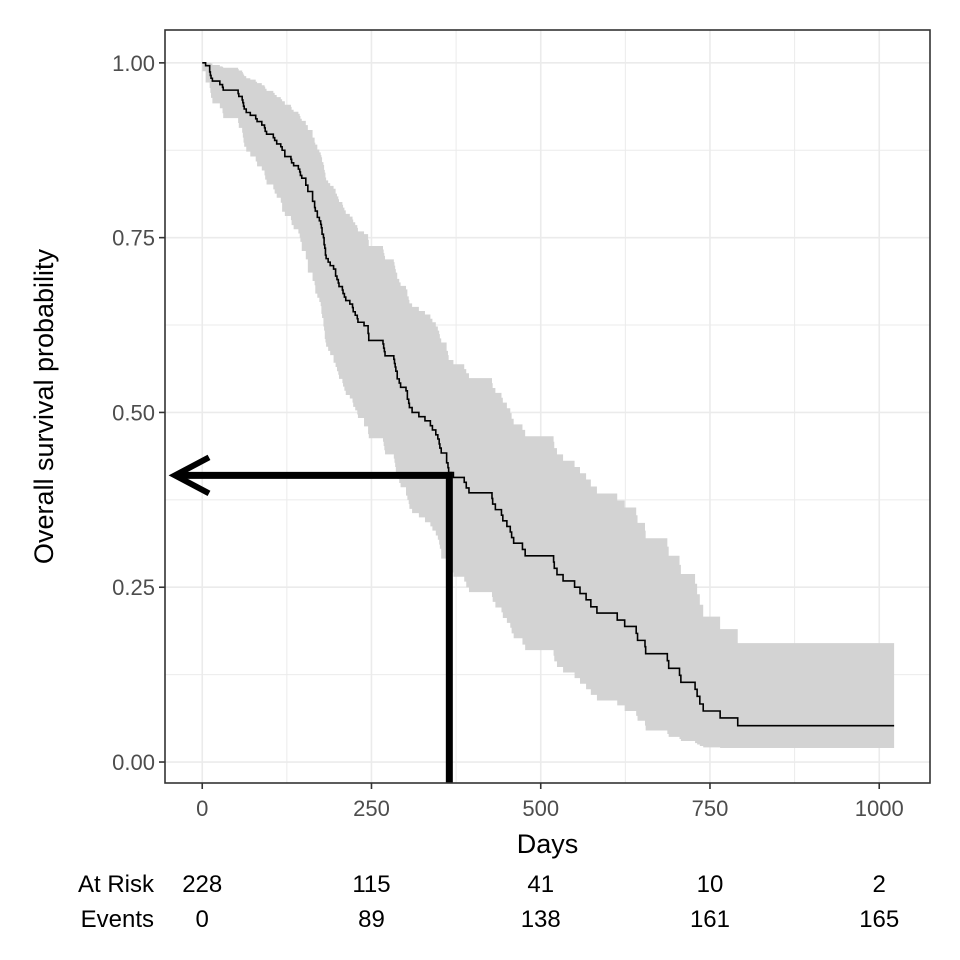  What do you see at coordinates (133, 238) in the screenshot?
I see `y-tick-label: 0.75` at bounding box center [133, 238].